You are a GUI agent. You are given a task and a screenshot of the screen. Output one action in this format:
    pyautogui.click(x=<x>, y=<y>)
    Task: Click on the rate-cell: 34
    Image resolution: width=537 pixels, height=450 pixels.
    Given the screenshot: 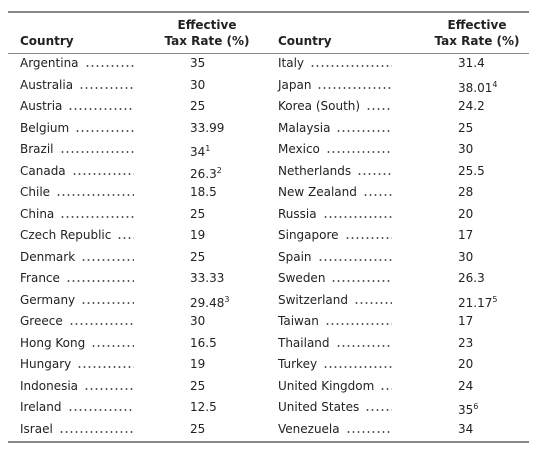 What is the action you would take?
    pyautogui.click(x=465, y=429)
    